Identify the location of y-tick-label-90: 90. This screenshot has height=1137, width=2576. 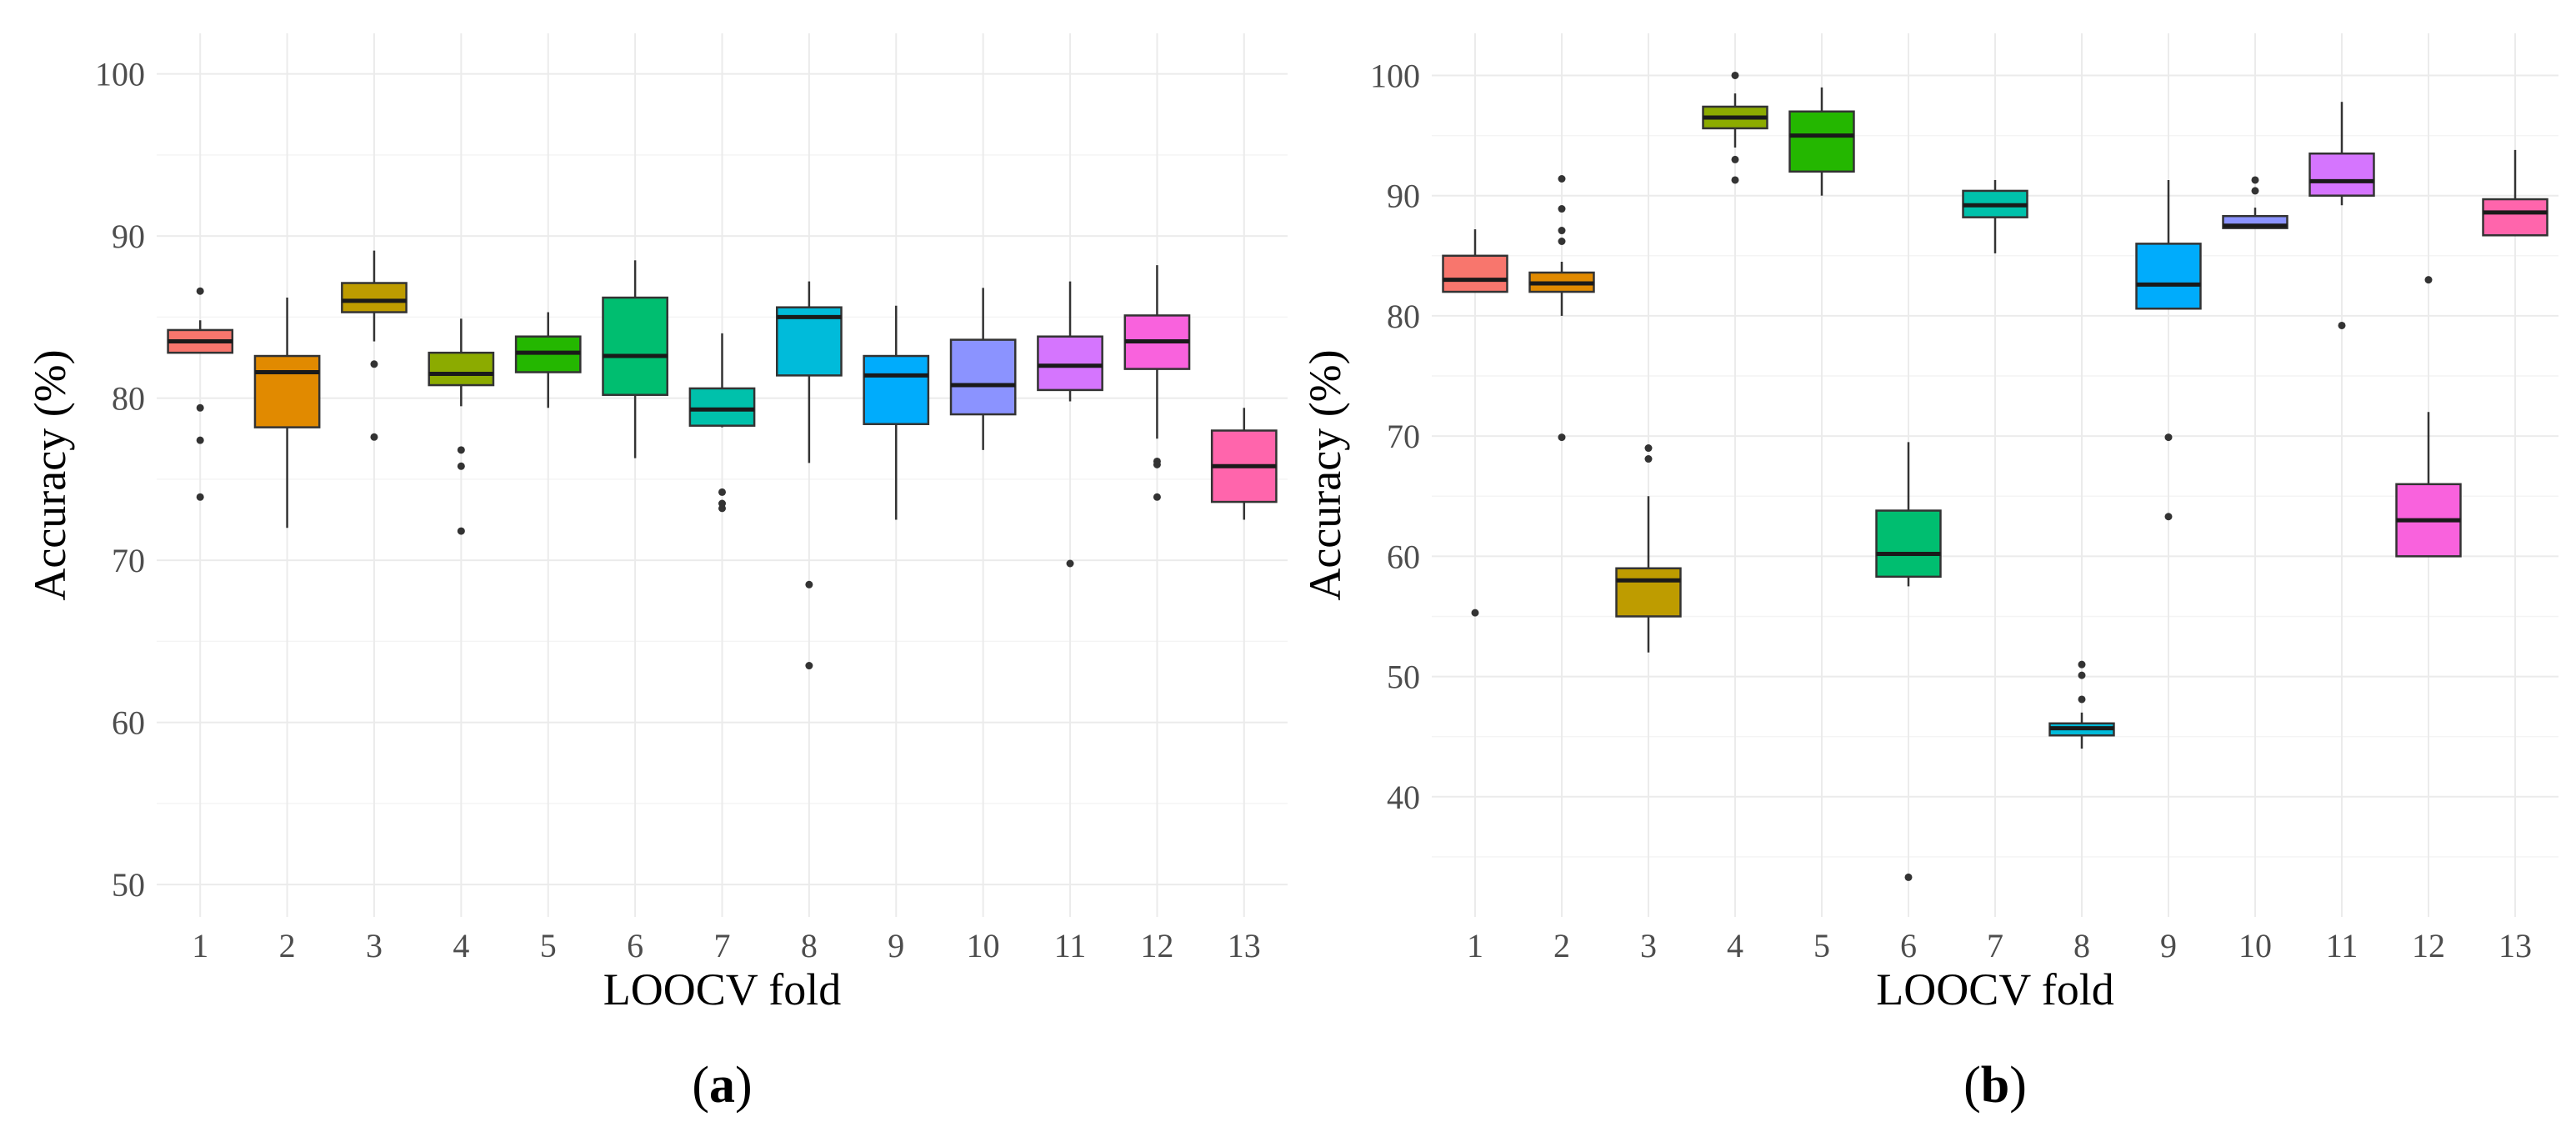
(128, 237).